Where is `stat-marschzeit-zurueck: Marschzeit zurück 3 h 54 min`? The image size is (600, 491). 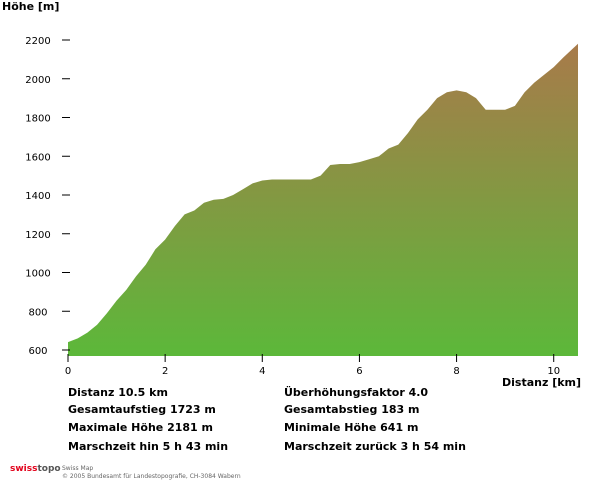
stat-marschzeit-zurueck: Marschzeit zurück 3 h 54 min is located at coordinates (375, 446).